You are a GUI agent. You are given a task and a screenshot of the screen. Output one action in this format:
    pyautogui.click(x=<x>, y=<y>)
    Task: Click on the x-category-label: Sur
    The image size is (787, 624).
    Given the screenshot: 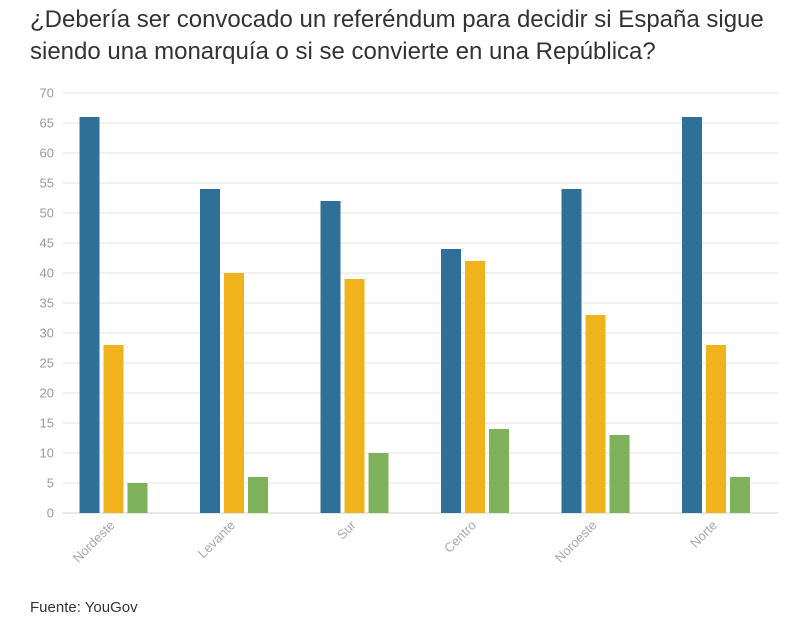 What is the action you would take?
    pyautogui.click(x=346, y=529)
    